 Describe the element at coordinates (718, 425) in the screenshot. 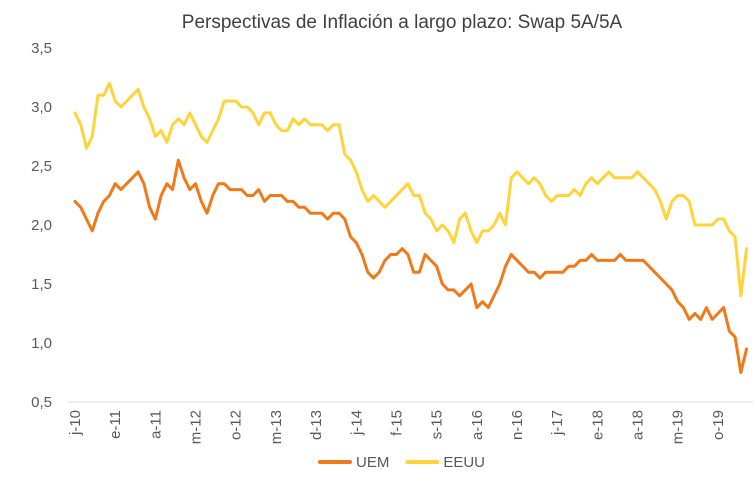

I see `x-tick-label: o-19` at that location.